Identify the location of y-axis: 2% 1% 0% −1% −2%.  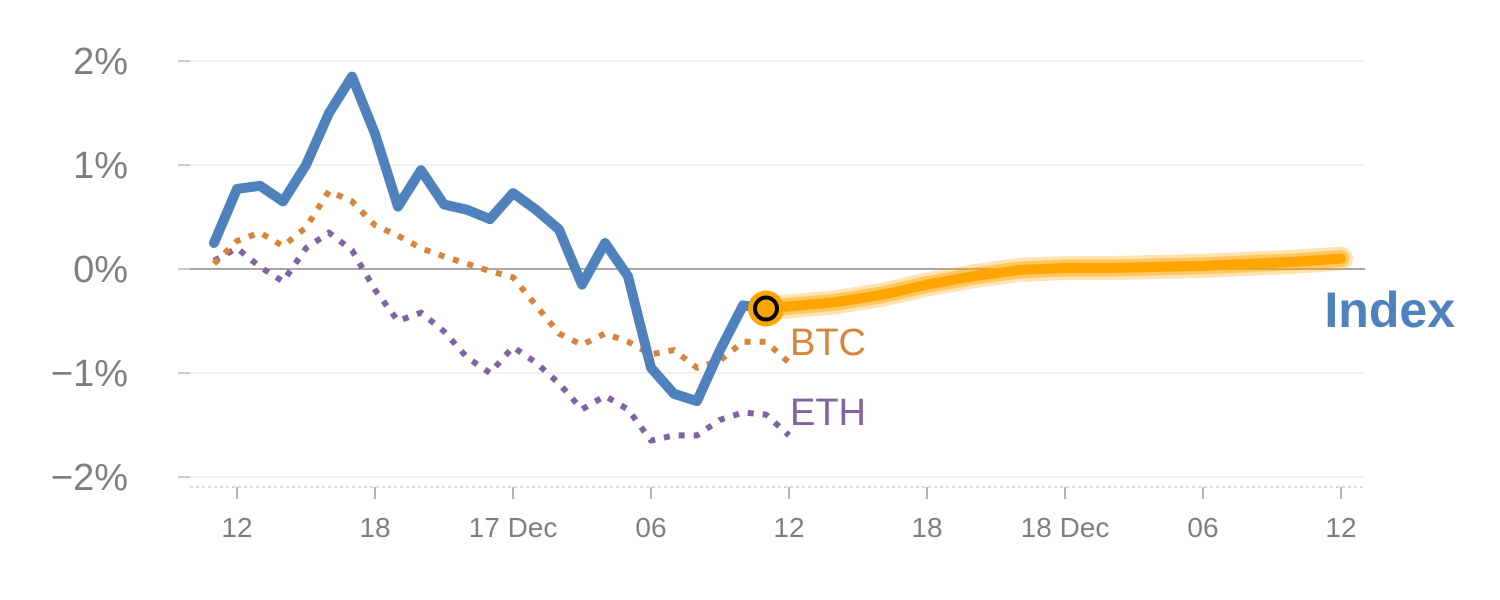
(120, 270).